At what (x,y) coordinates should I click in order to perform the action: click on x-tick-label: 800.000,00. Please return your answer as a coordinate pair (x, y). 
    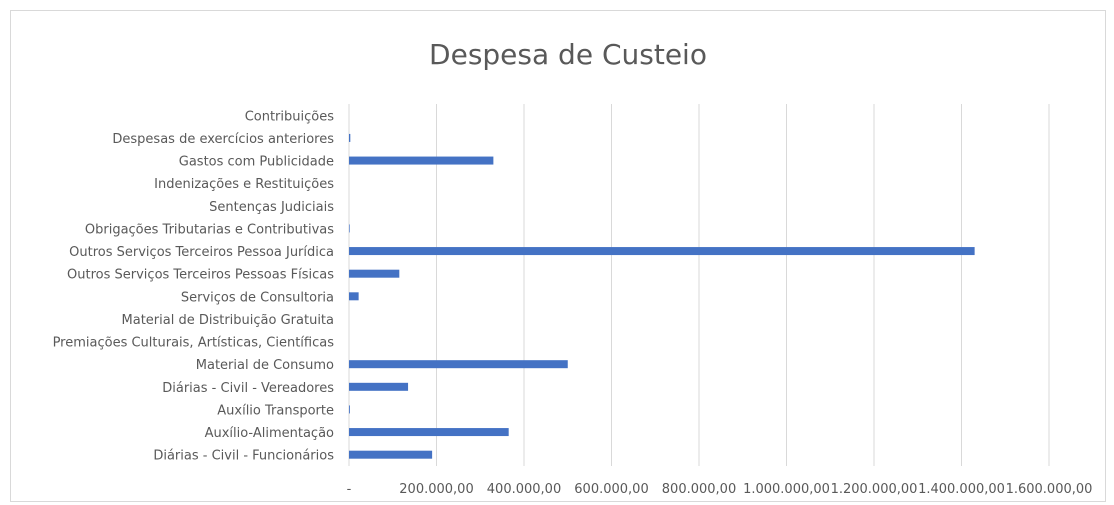
    Looking at the image, I should click on (699, 489).